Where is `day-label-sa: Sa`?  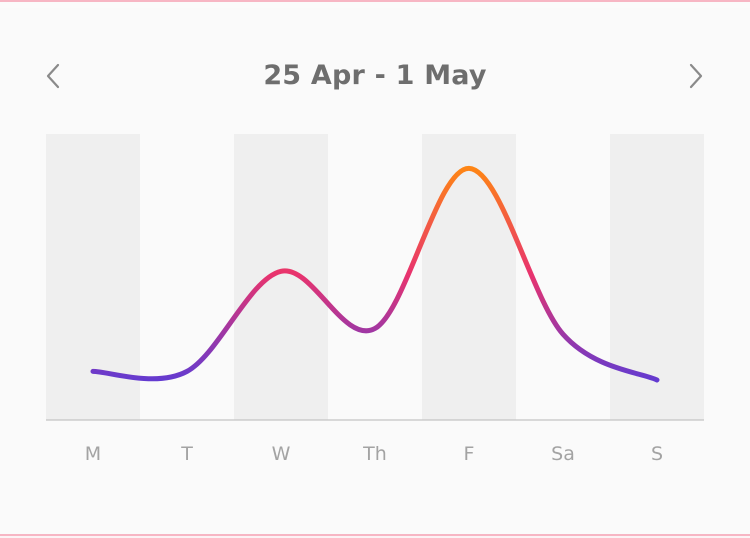 day-label-sa: Sa is located at coordinates (563, 454).